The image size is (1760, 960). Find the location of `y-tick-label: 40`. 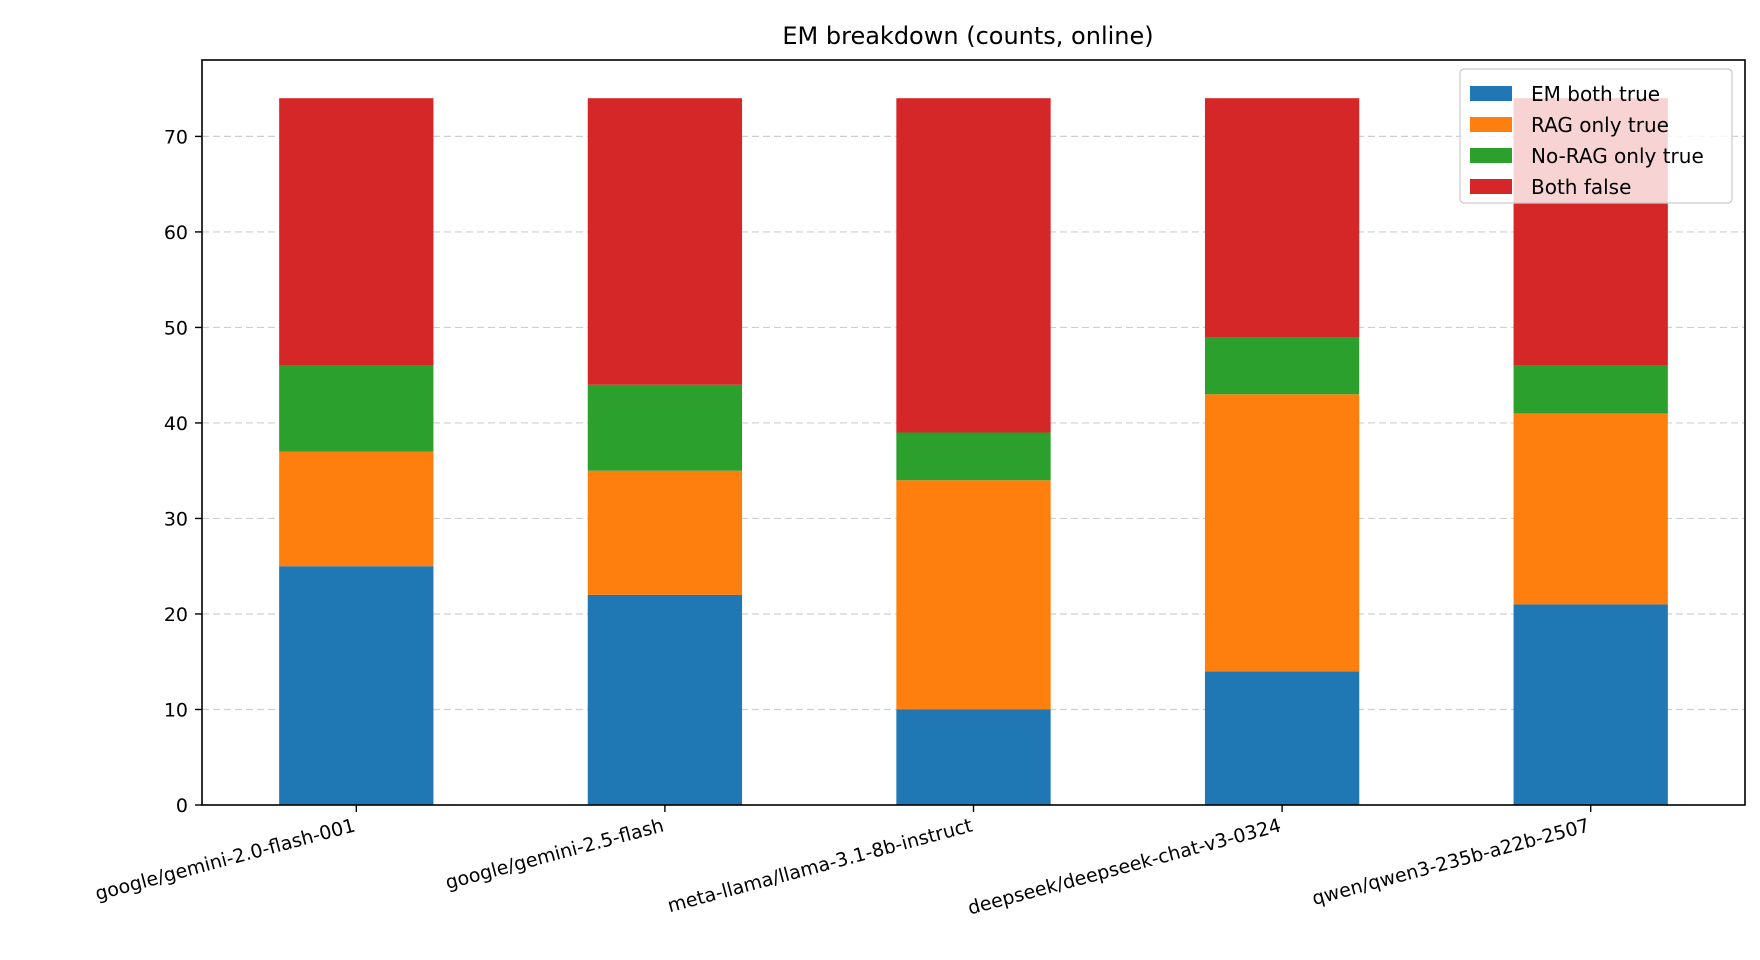

y-tick-label: 40 is located at coordinates (176, 424).